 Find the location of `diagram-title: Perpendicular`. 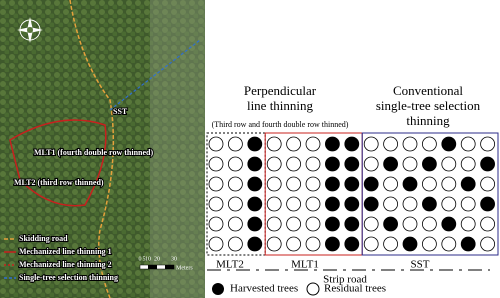

diagram-title: Perpendicular is located at coordinates (280, 90).